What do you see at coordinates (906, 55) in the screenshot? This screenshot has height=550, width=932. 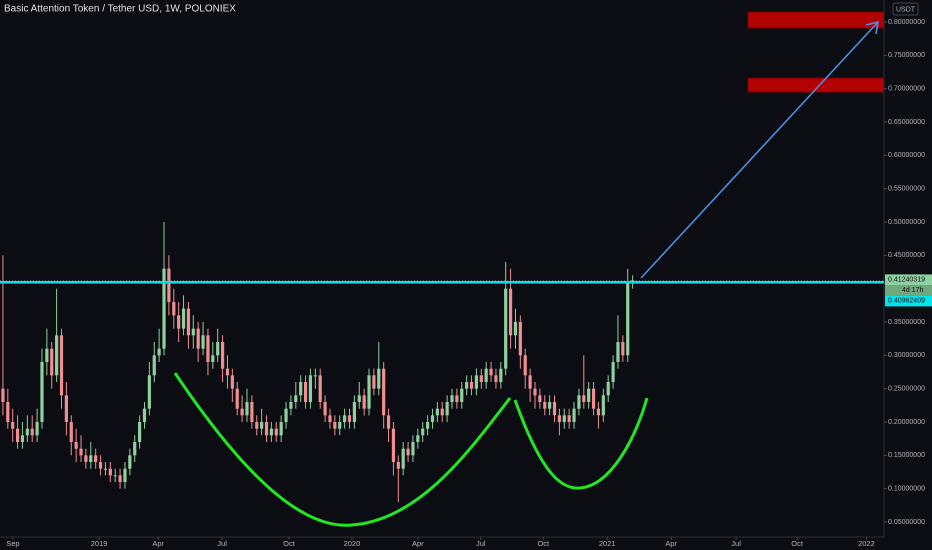 I see `y-tick-label: 0.75000000` at bounding box center [906, 55].